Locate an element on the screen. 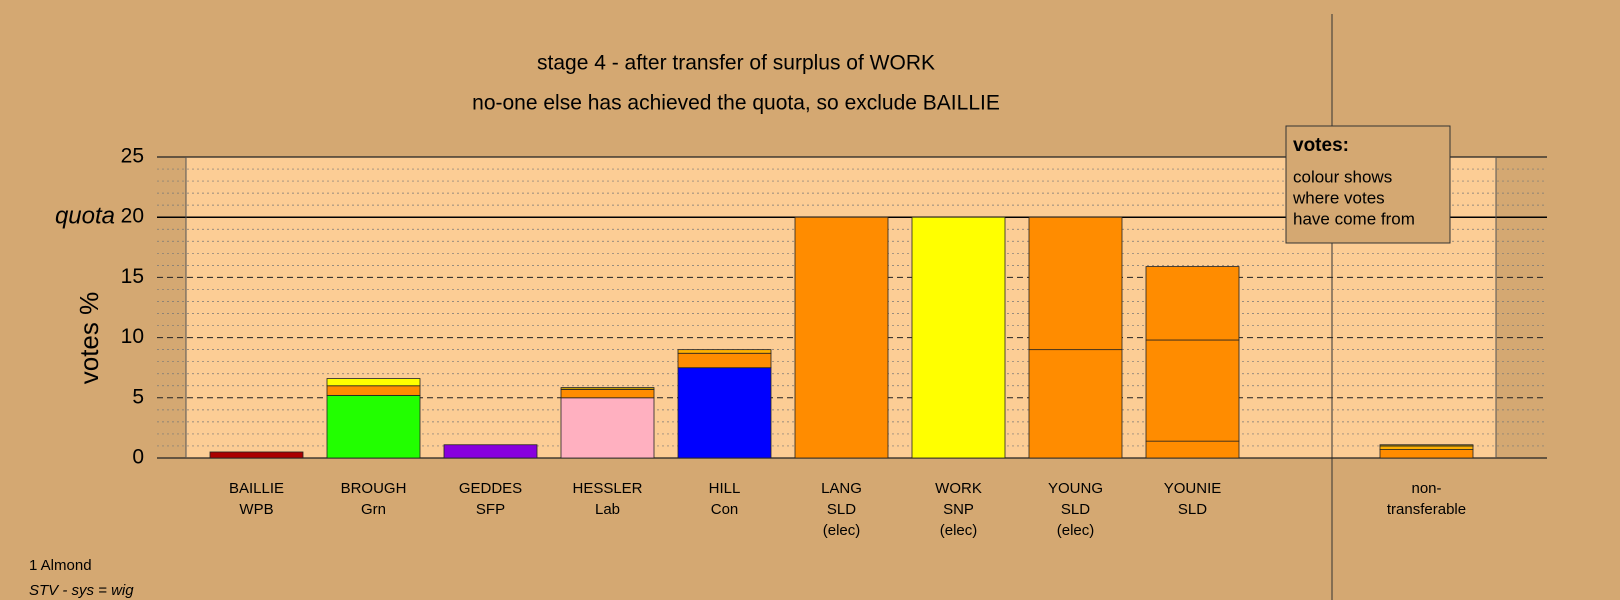 The height and width of the screenshot is (600, 1620). x-tick-label: WORK is located at coordinates (958, 488).